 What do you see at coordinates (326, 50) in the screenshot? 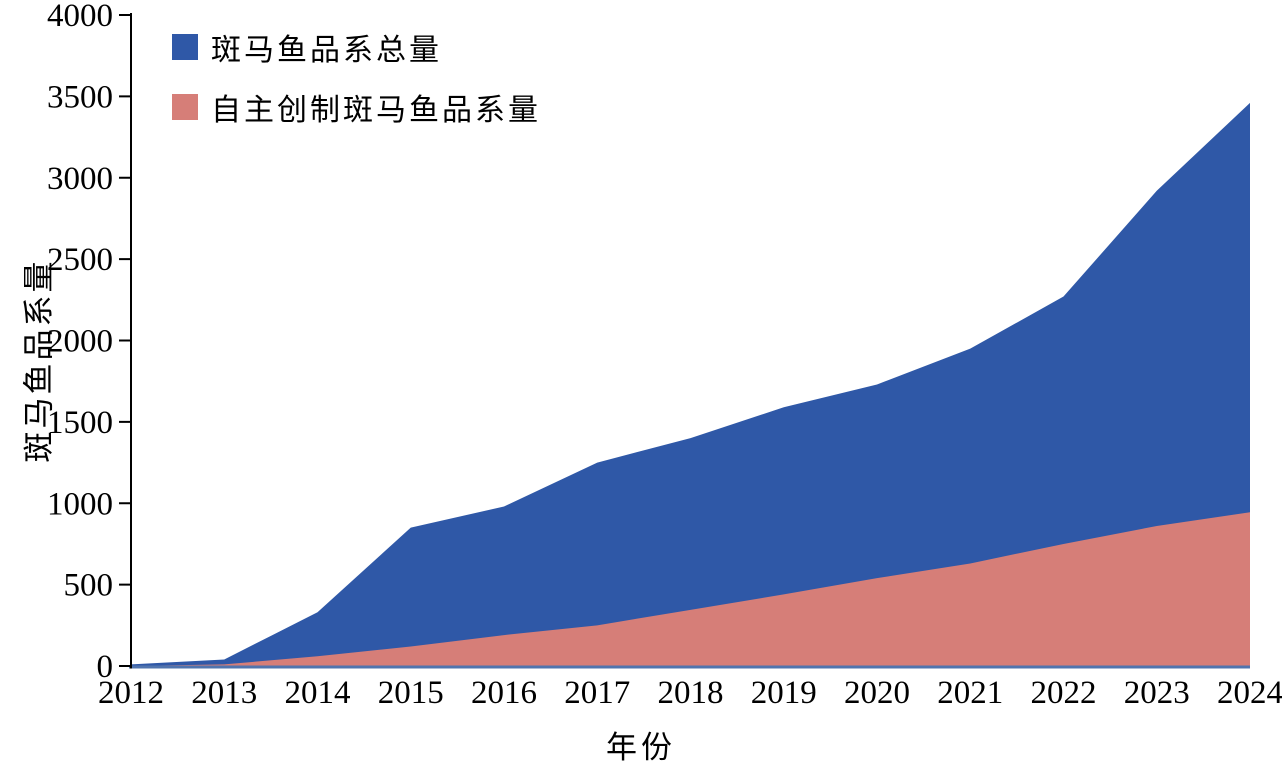
I see `legend-label-total: 斑马鱼品系总量` at bounding box center [326, 50].